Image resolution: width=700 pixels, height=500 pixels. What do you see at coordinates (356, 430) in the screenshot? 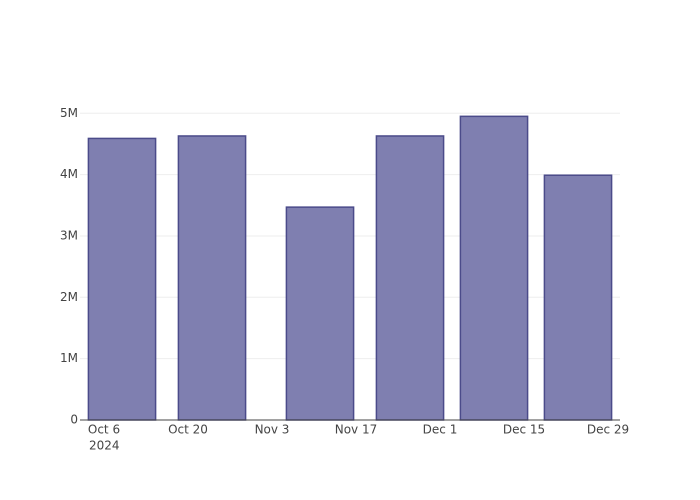
I see `x-tick-label: Nov 17` at bounding box center [356, 430].